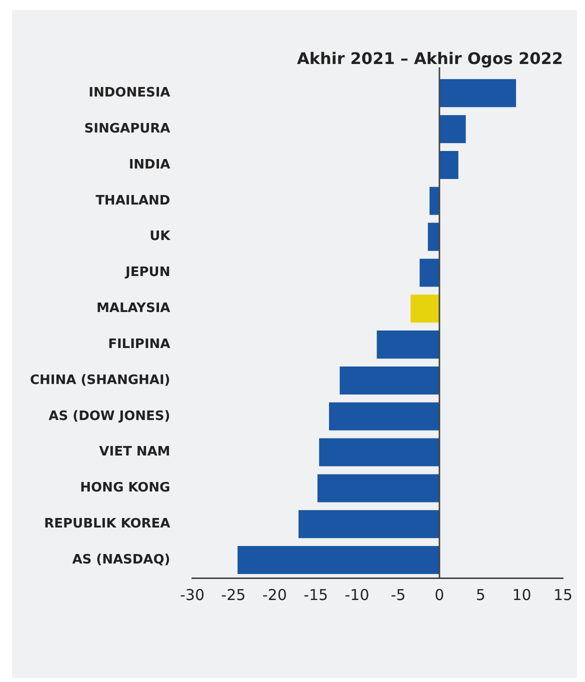 Image resolution: width=585 pixels, height=682 pixels. What do you see at coordinates (109, 416) in the screenshot?
I see `y-tick-label: AS (DOW JONES)` at bounding box center [109, 416].